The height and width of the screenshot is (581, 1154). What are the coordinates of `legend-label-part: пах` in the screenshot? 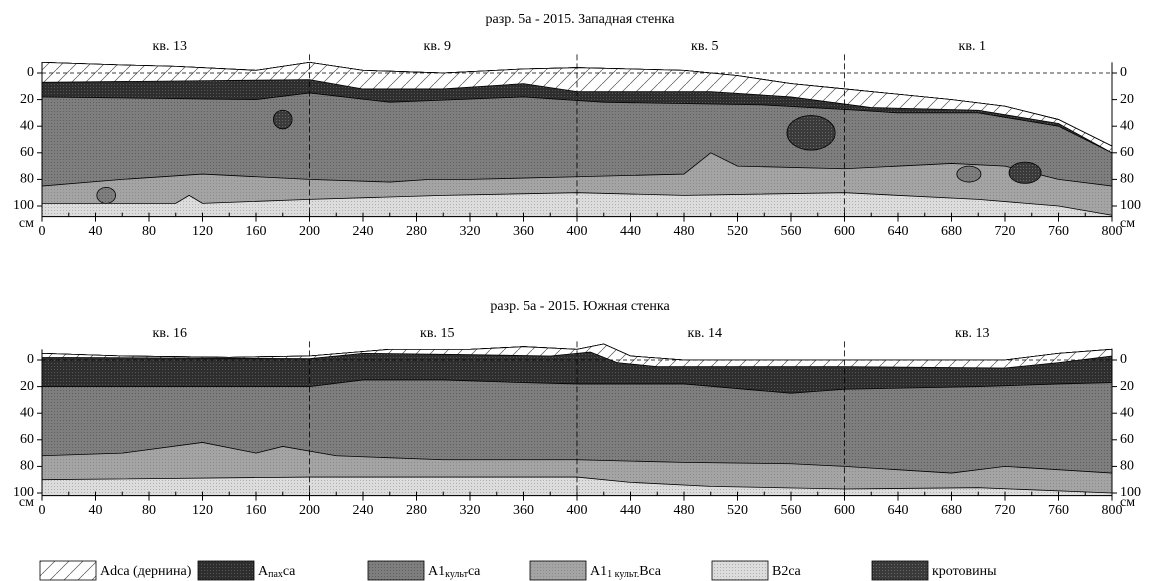 It's located at (275, 574).